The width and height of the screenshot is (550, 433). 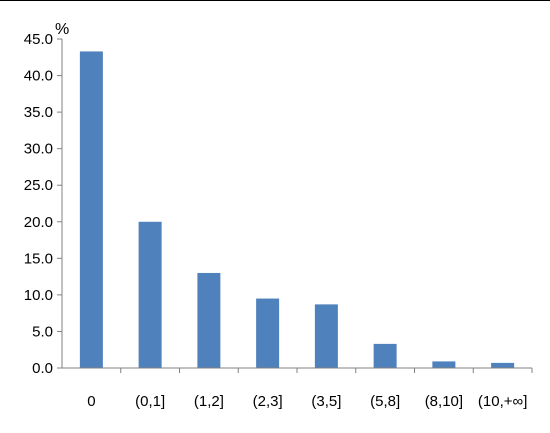 What do you see at coordinates (385, 401) in the screenshot?
I see `x-tick-label: (5,8]` at bounding box center [385, 401].